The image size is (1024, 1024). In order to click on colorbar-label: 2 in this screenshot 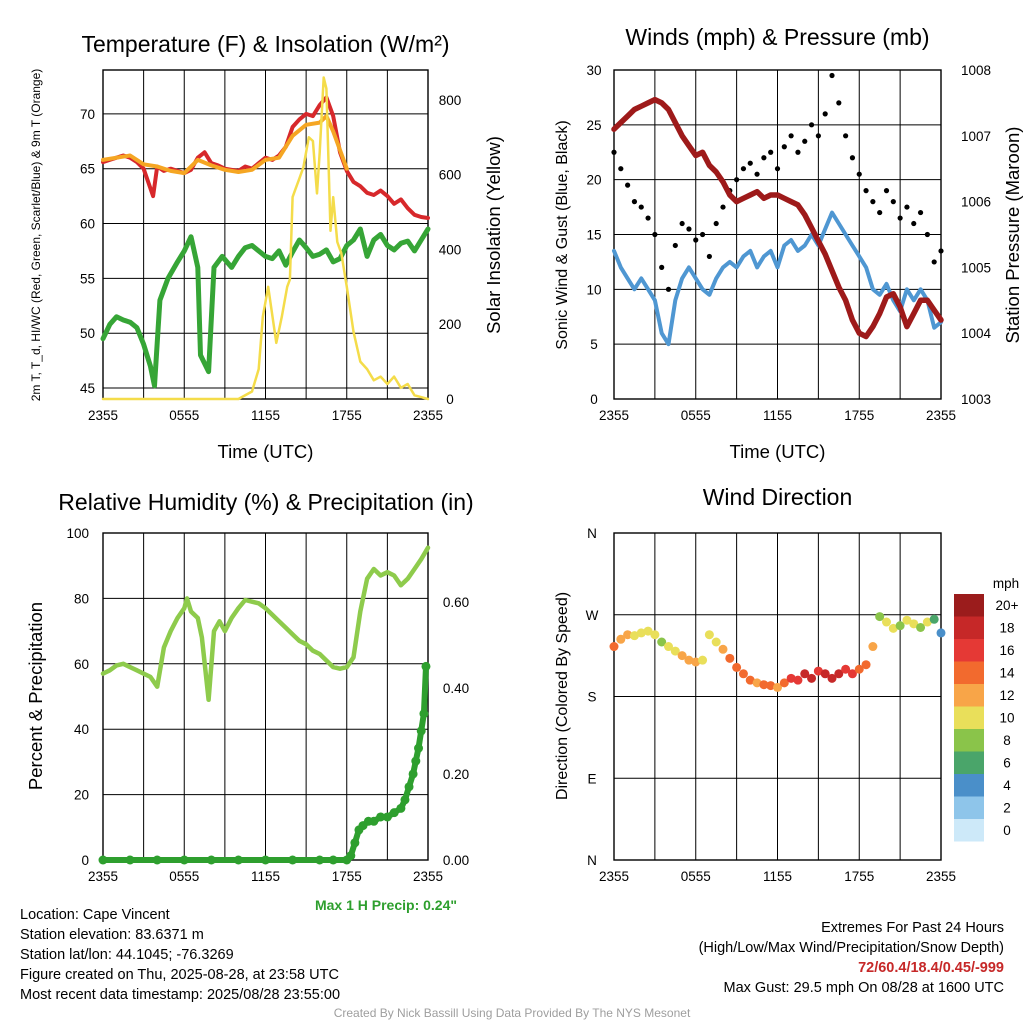, I will do `click(1007, 808)`.